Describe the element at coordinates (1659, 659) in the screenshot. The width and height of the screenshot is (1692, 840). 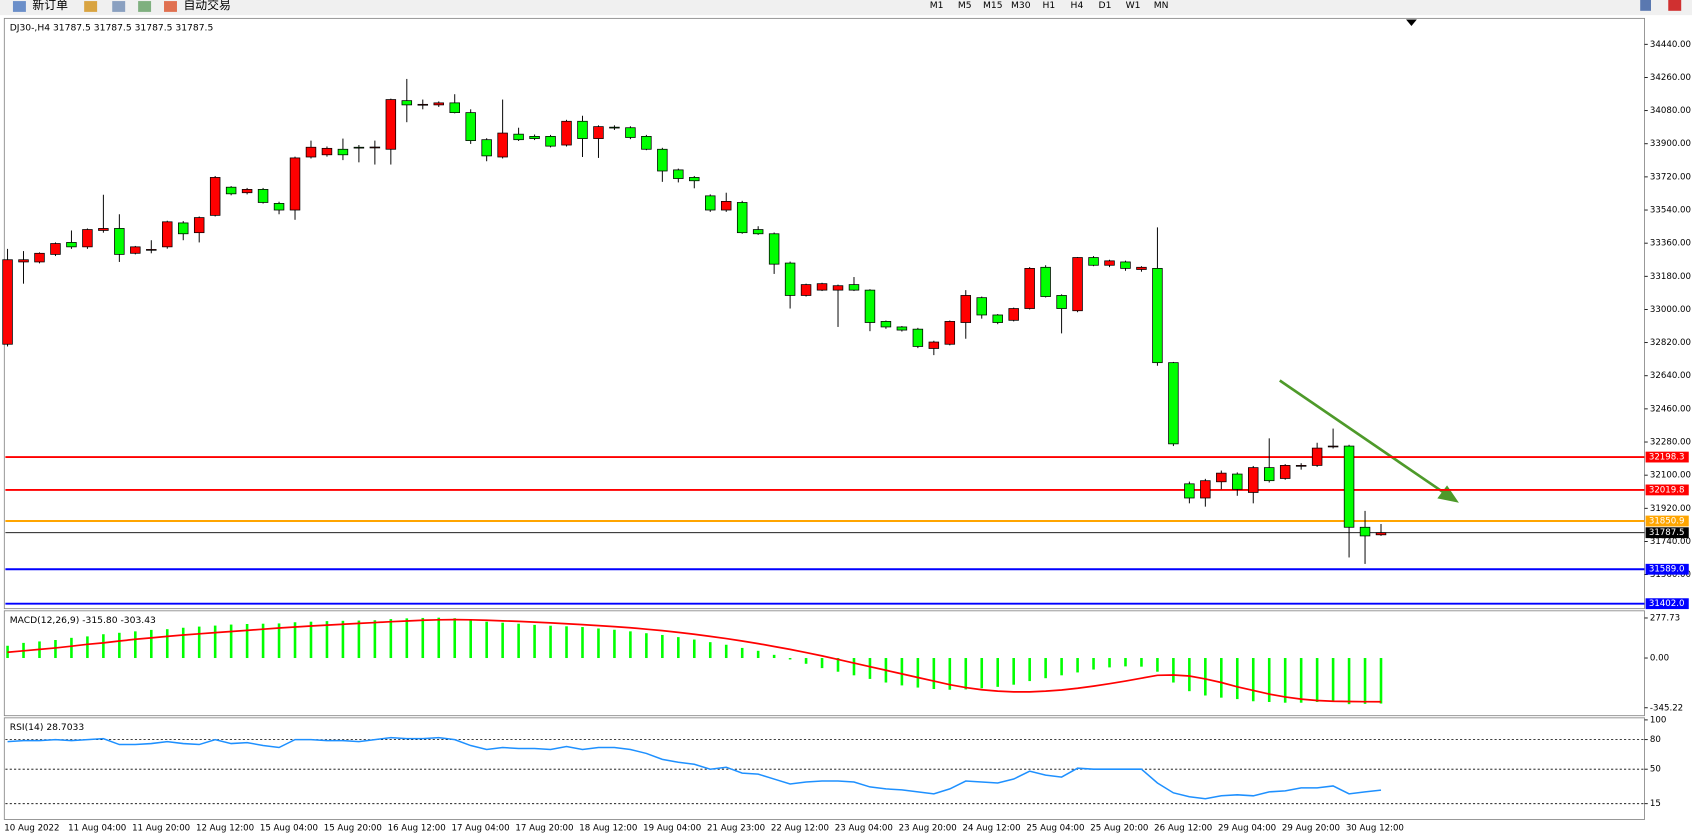
I see `y-tick-label: 0.00` at that location.